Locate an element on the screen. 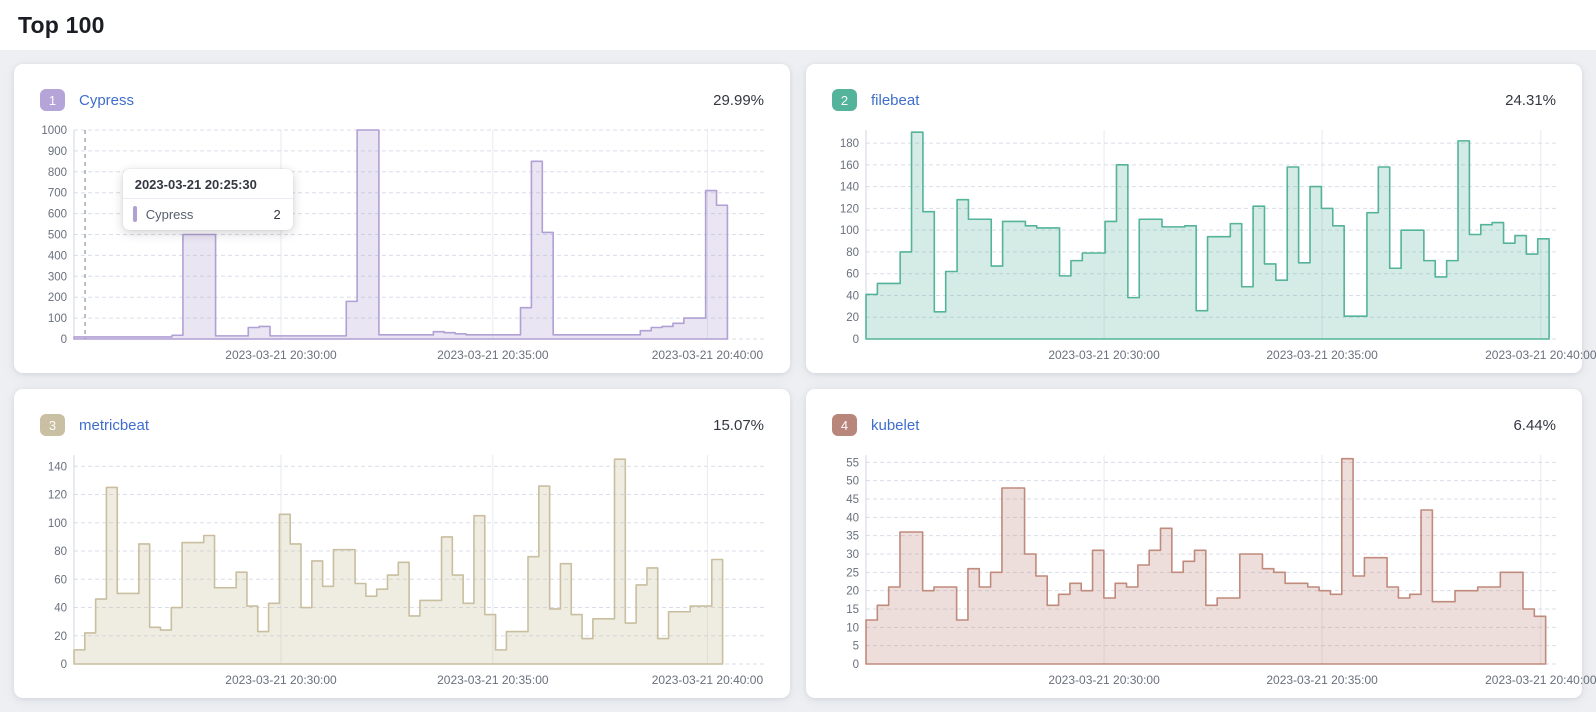  rank-badge: 3 is located at coordinates (52, 425).